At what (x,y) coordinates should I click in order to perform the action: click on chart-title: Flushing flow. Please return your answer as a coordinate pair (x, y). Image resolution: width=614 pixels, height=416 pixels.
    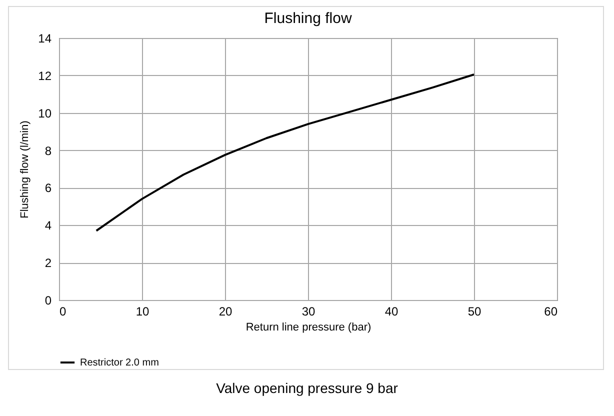
    Looking at the image, I should click on (308, 18).